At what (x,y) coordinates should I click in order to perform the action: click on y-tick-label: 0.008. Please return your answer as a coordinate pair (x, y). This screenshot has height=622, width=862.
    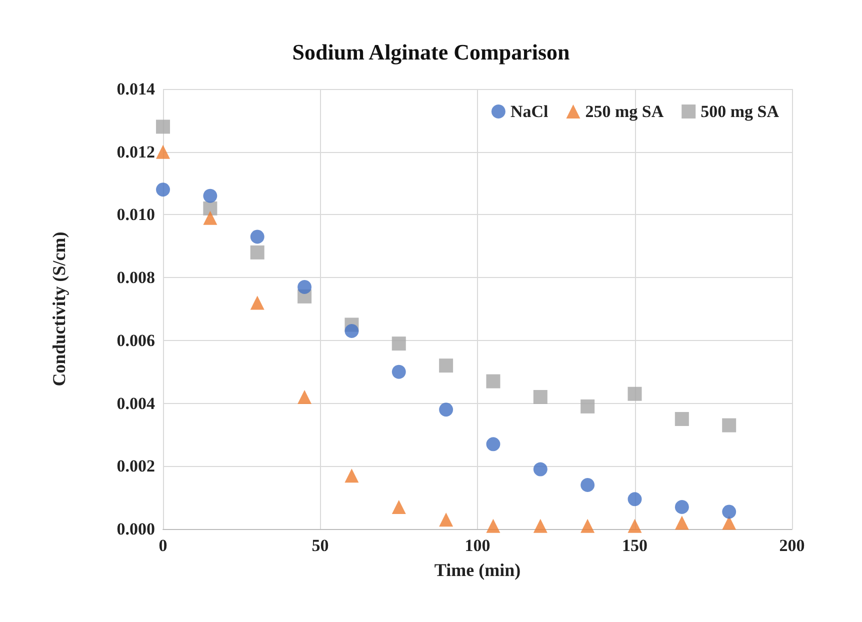
    Looking at the image, I should click on (135, 278).